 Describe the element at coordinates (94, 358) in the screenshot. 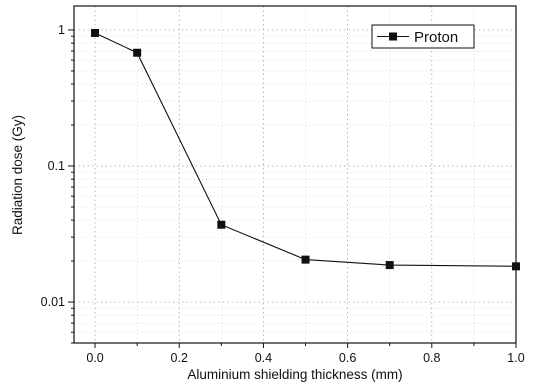

I see `x-tick-label: 0.0` at that location.